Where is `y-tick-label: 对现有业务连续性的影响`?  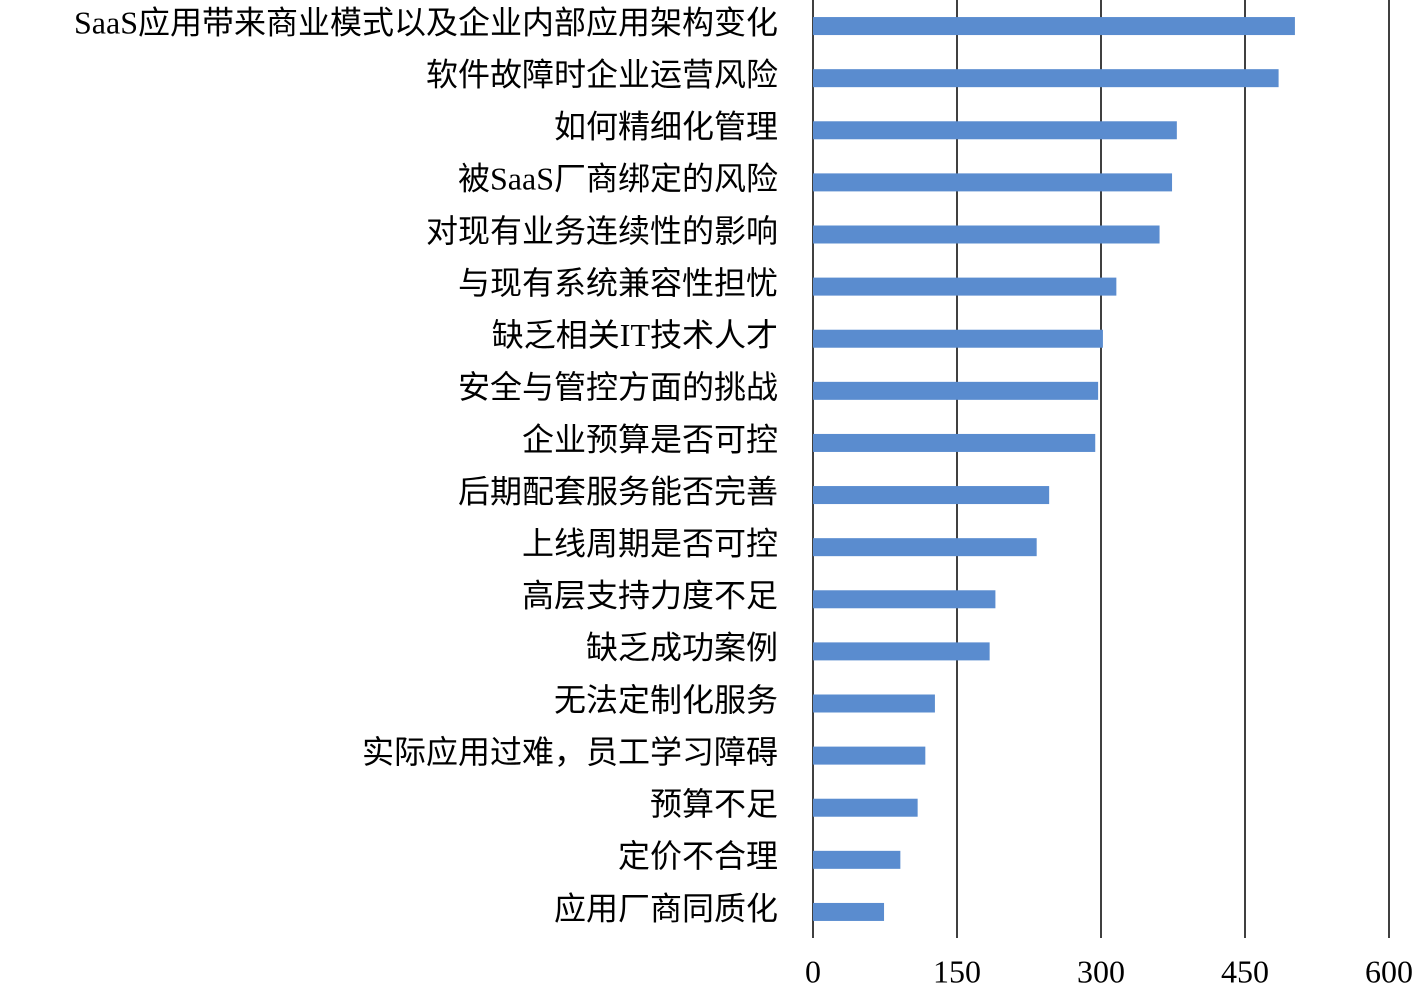
y-tick-label: 对现有业务连续性的影响 is located at coordinates (602, 231).